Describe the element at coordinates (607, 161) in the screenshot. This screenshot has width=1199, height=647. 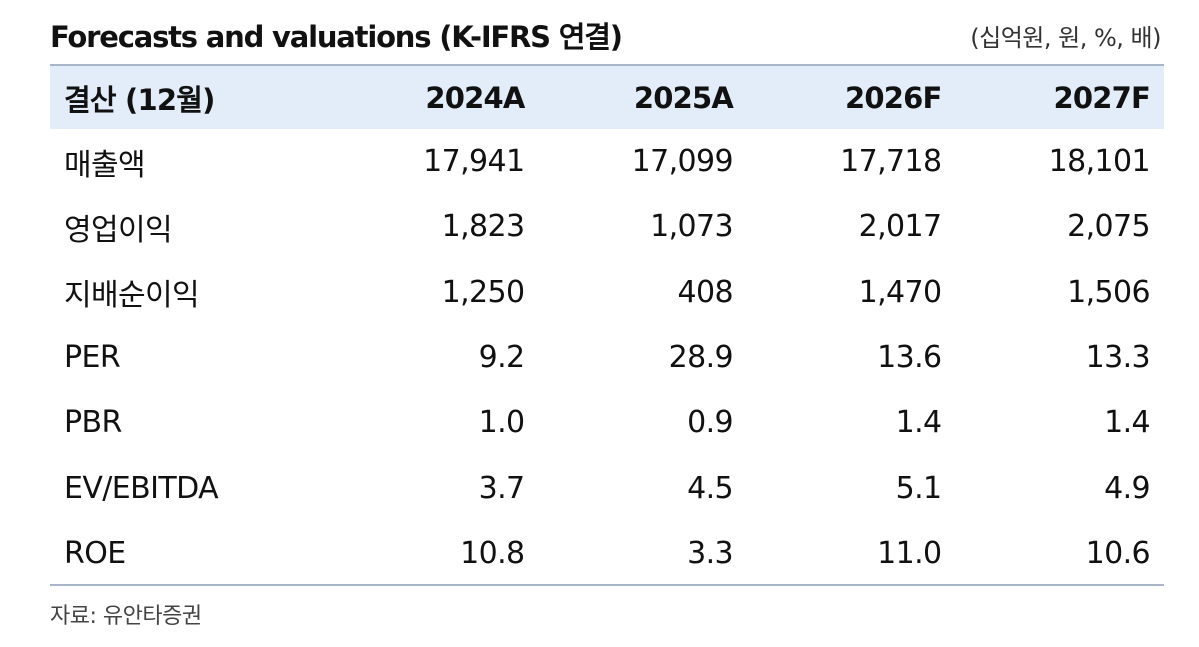
I see `table-row: 매출액 17,941 17,099 17,718 18,101` at that location.